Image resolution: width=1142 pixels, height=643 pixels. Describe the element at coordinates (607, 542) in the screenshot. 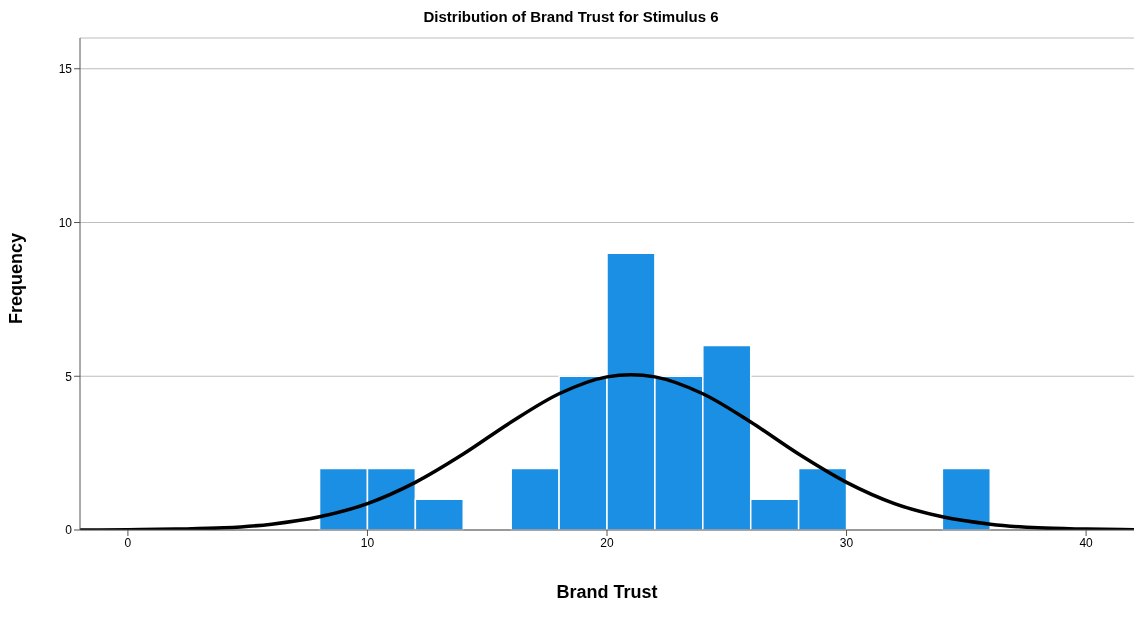

I see `x-tick-label: 20` at that location.